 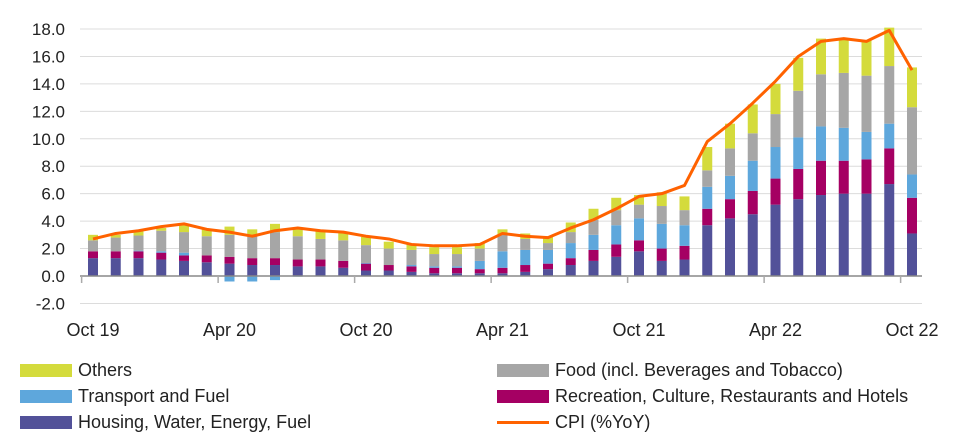 What do you see at coordinates (911, 330) in the screenshot?
I see `x-tick-label: Oct 22` at bounding box center [911, 330].